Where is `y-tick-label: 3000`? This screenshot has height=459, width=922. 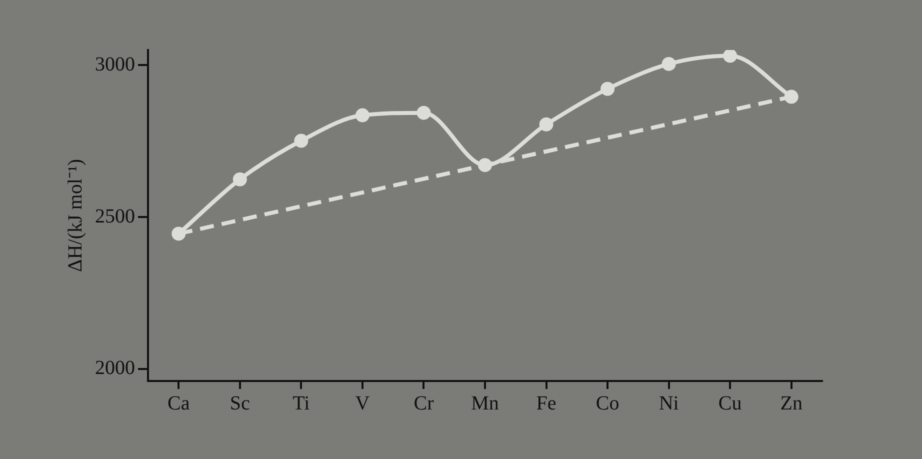 y-tick-label: 3000 is located at coordinates (115, 64).